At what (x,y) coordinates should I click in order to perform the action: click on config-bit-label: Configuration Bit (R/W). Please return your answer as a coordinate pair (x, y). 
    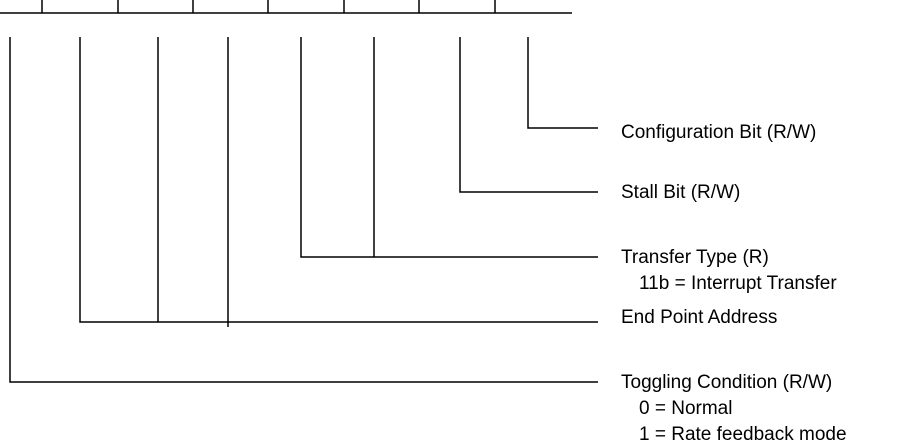
    Looking at the image, I should click on (719, 132).